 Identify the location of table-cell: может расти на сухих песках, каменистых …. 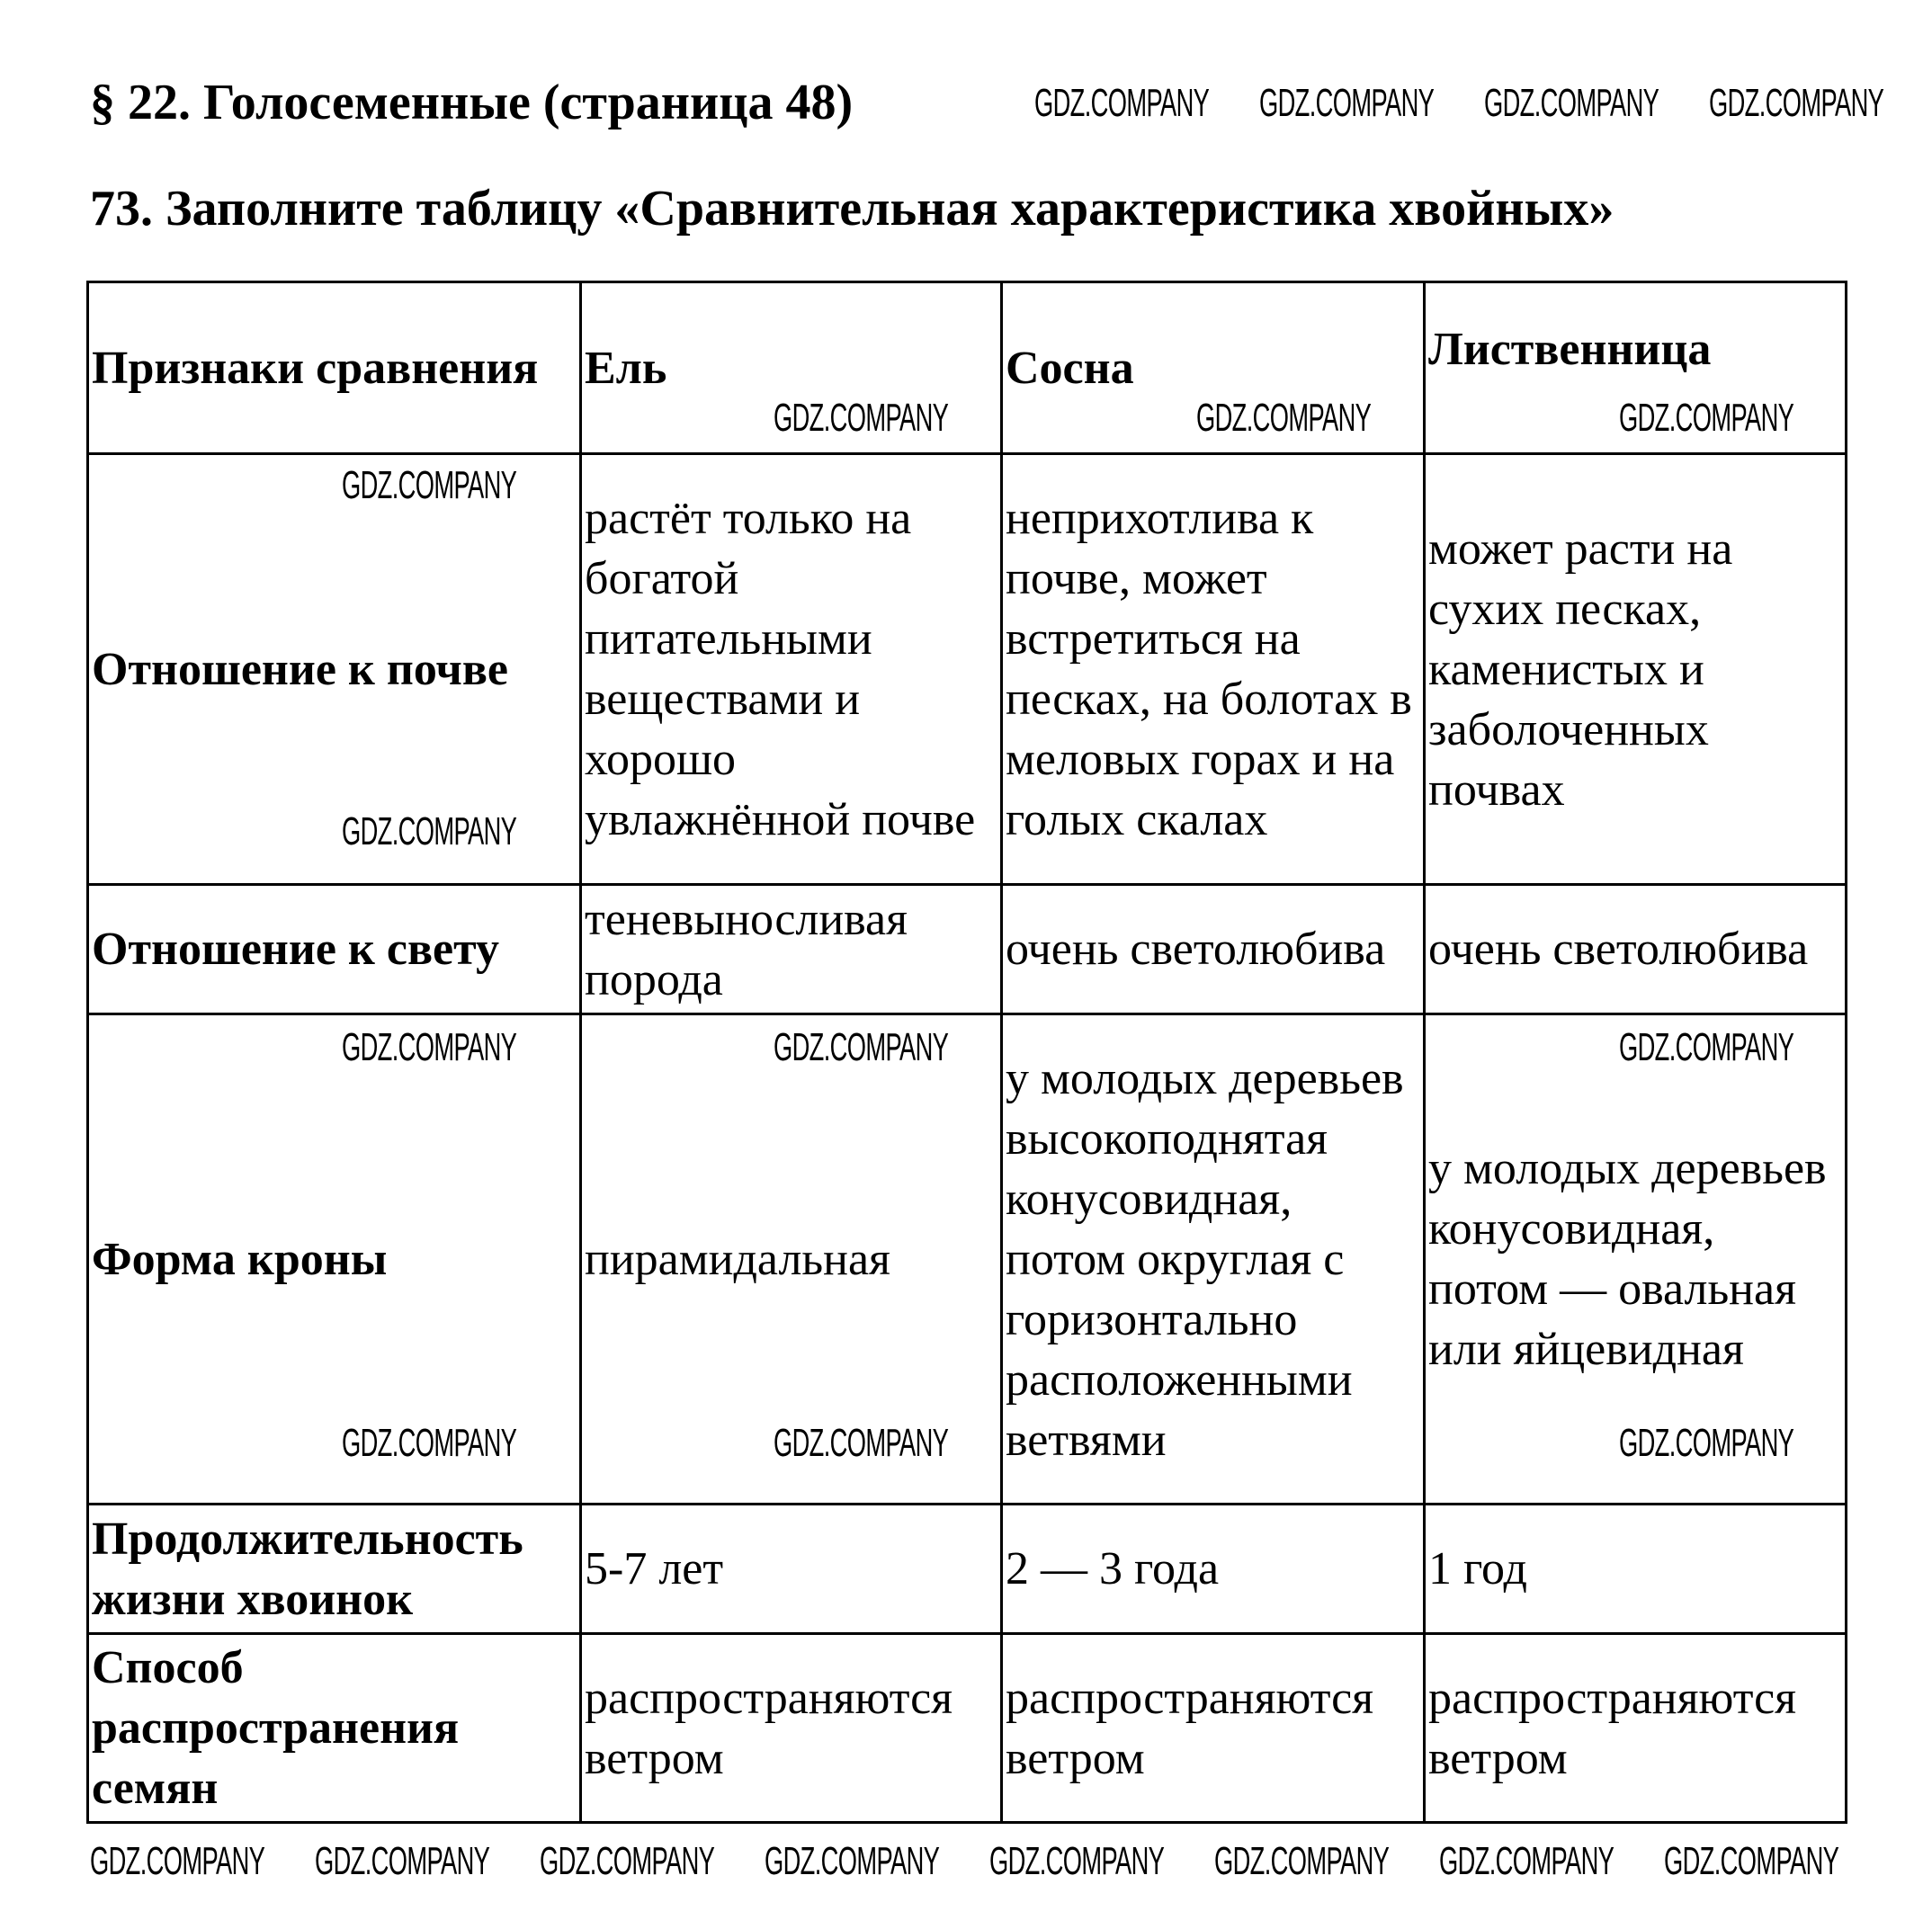
(1635, 669).